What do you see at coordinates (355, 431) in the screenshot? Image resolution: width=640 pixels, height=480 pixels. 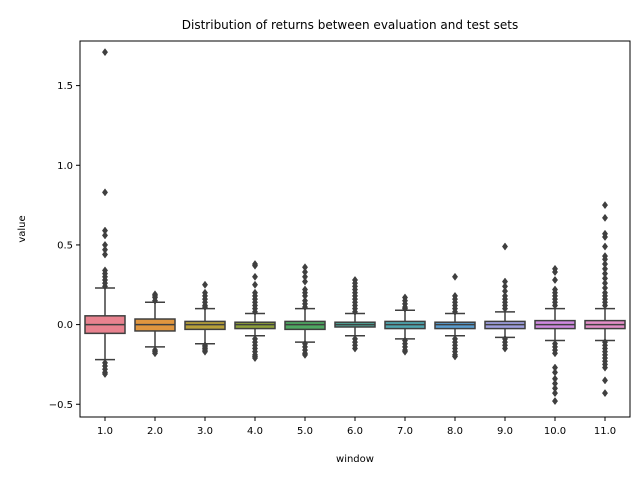 I see `x-tick-label: 6.0` at bounding box center [355, 431].